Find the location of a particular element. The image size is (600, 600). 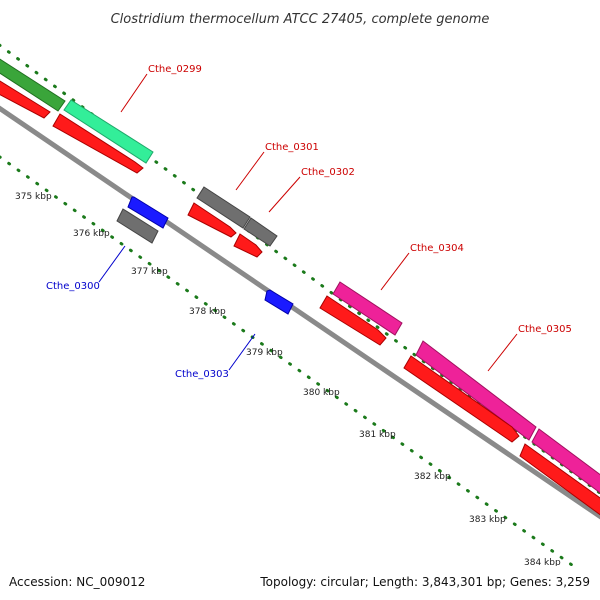

ruler-label: 382 kbp is located at coordinates (432, 477).